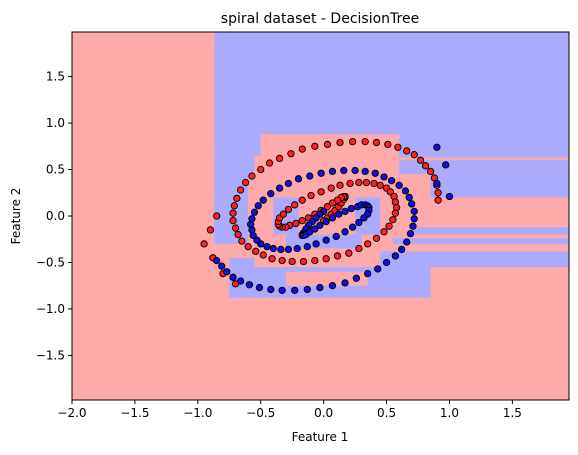  I want to click on y-axis: −1.5 −1.0 −0.5 0.0 0.5 1.0 1.5, so click(54, 216).